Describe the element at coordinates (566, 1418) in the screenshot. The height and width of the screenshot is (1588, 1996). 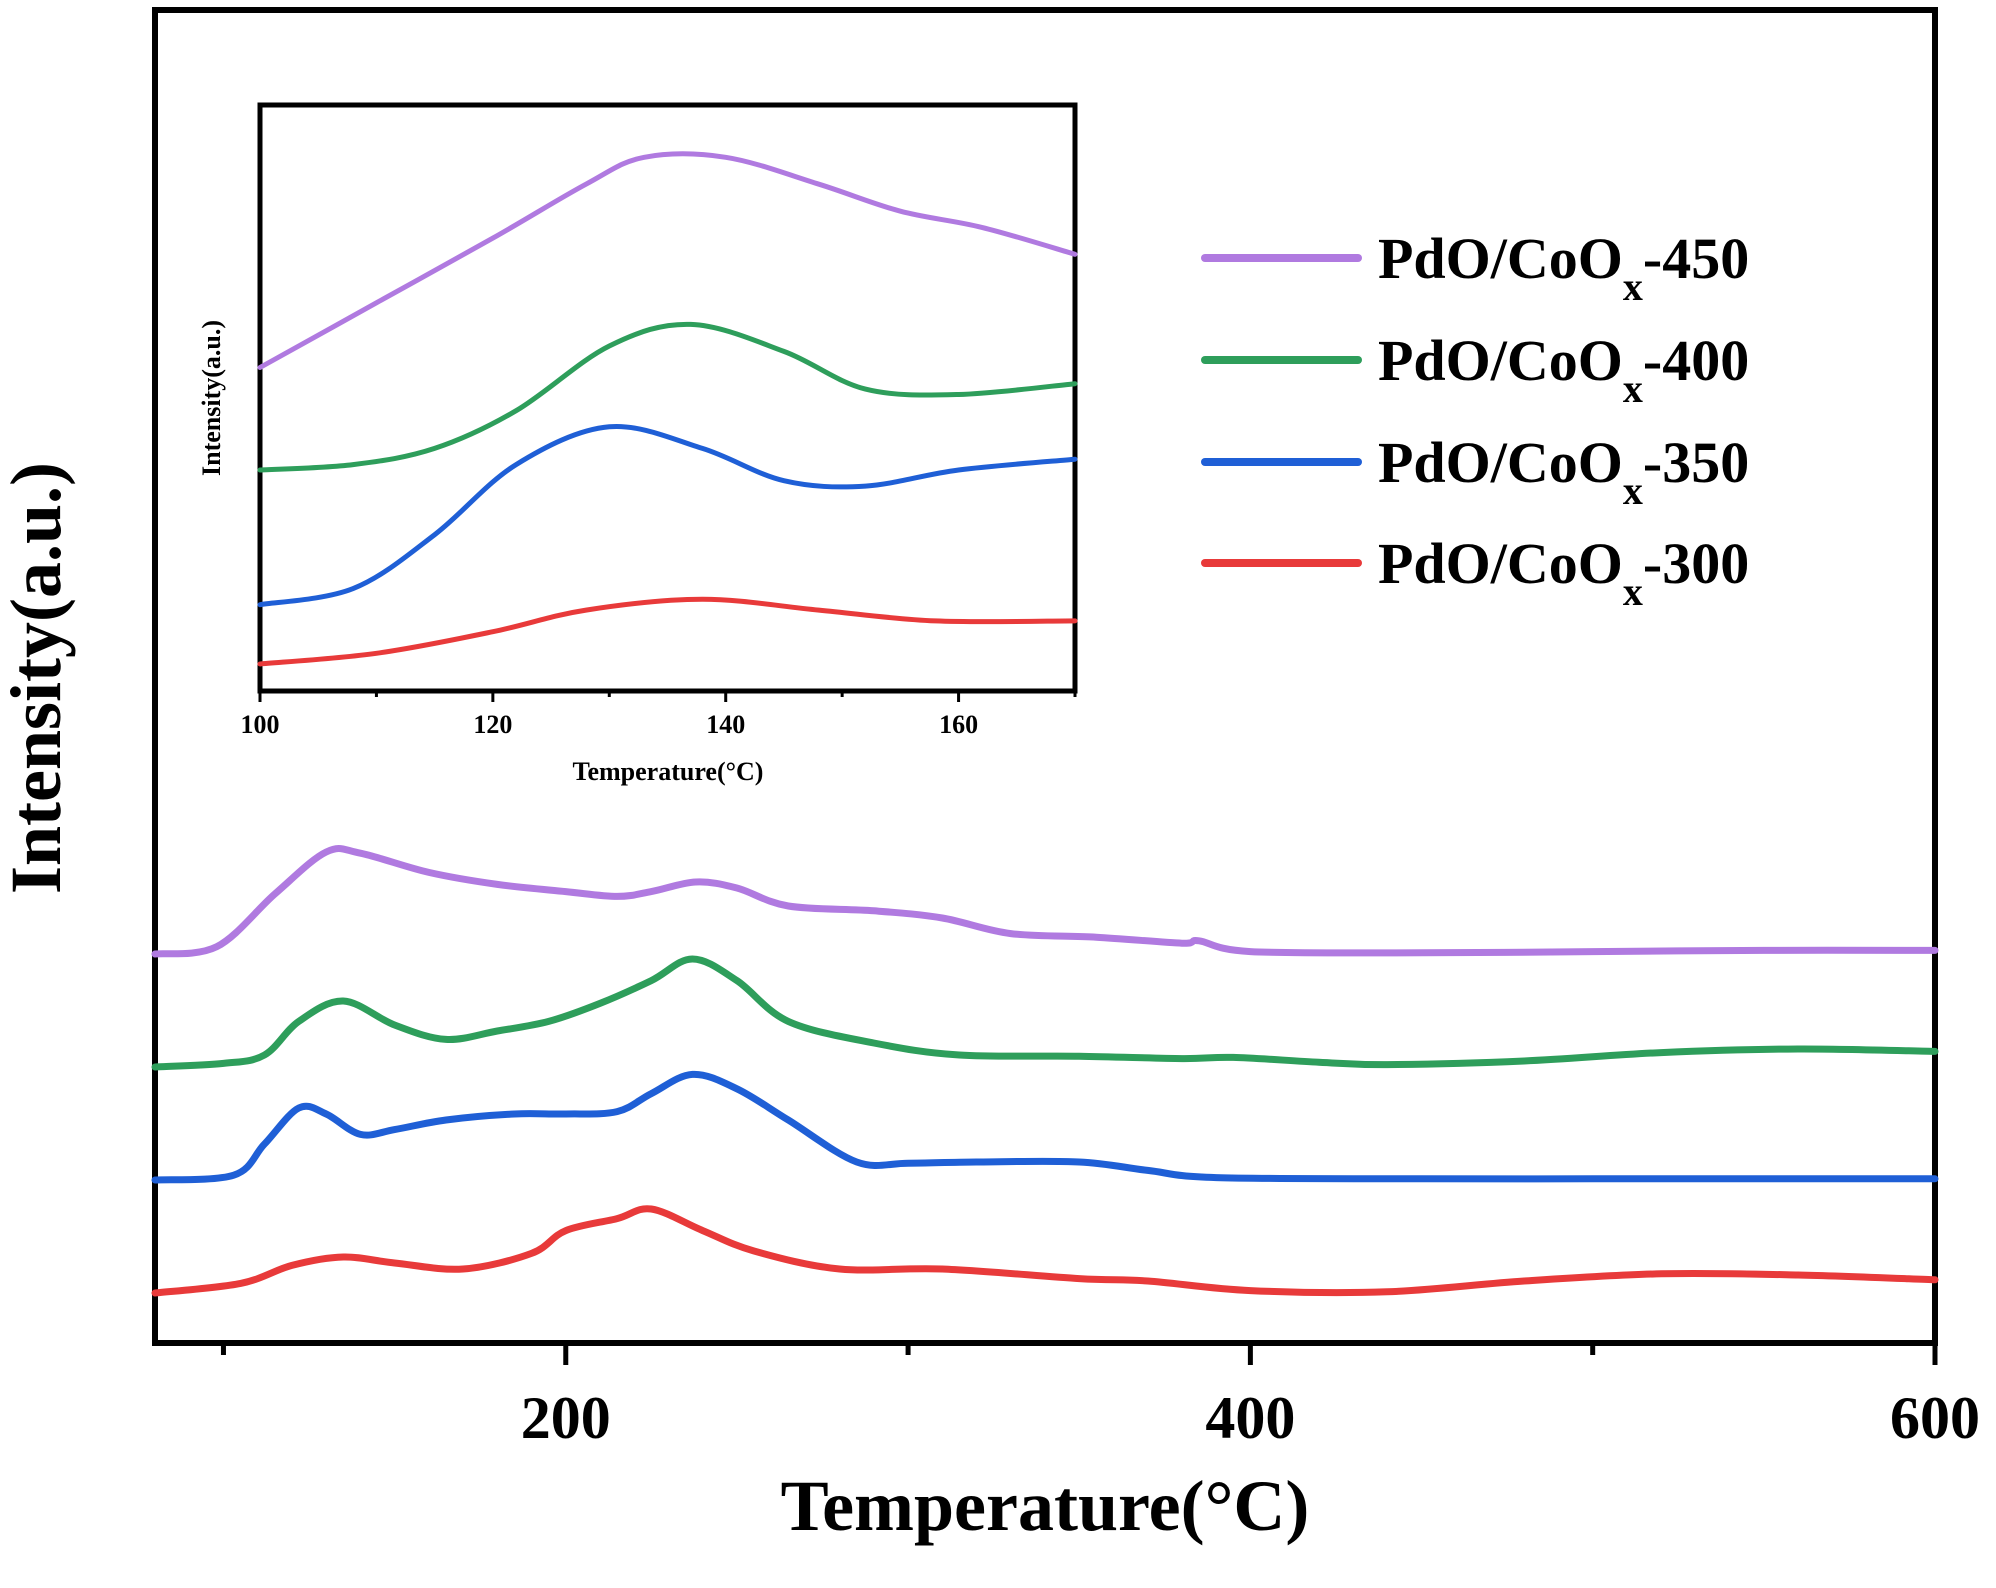
I see `main-x-tick-label: 200` at that location.